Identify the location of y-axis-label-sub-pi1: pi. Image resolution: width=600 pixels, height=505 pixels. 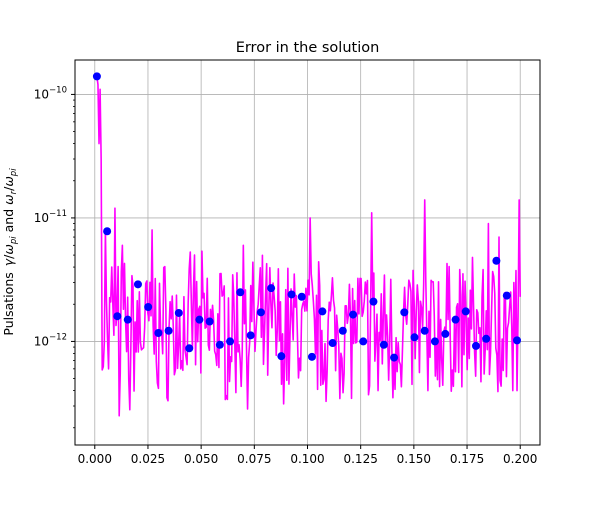
(14, 240).